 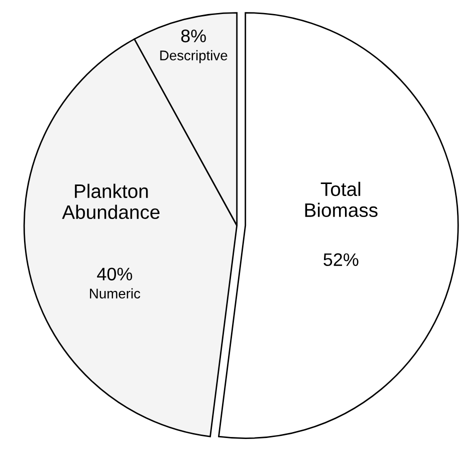 What do you see at coordinates (114, 274) in the screenshot?
I see `data-label: 40%` at bounding box center [114, 274].